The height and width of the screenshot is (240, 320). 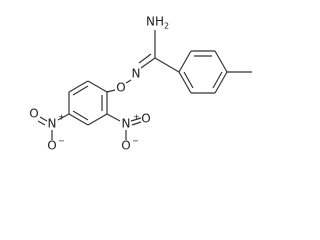 I want to click on atom-subscript: 2, so click(x=166, y=26).